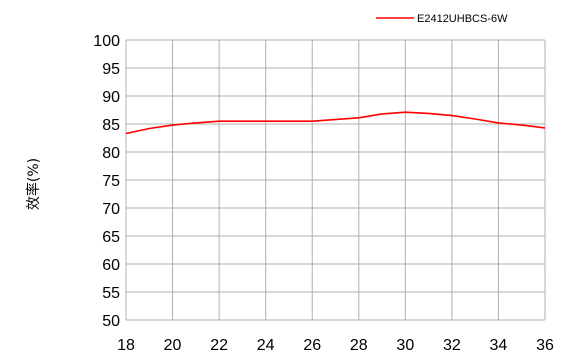 This screenshot has height=358, width=566. Describe the element at coordinates (111, 181) in the screenshot. I see `y-tick-label: 75` at that location.